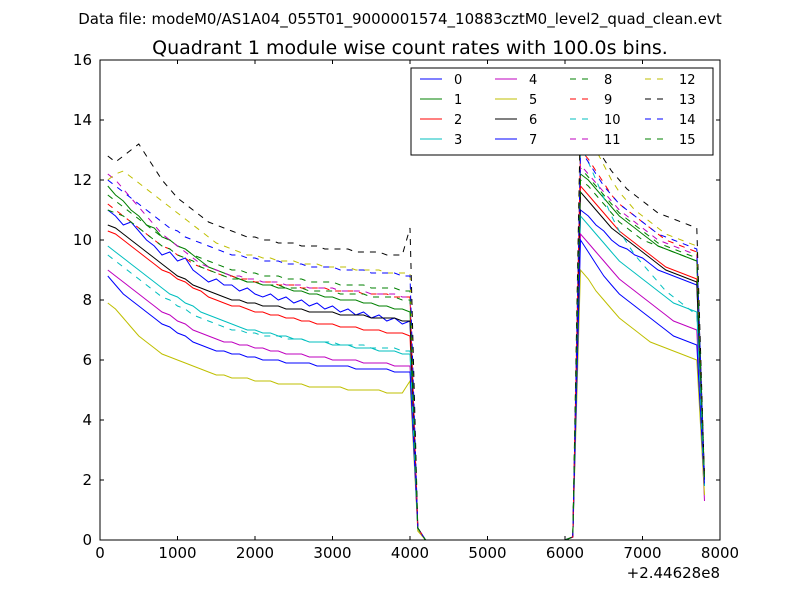  What do you see at coordinates (608, 100) in the screenshot?
I see `legend-label-9: 9` at bounding box center [608, 100].